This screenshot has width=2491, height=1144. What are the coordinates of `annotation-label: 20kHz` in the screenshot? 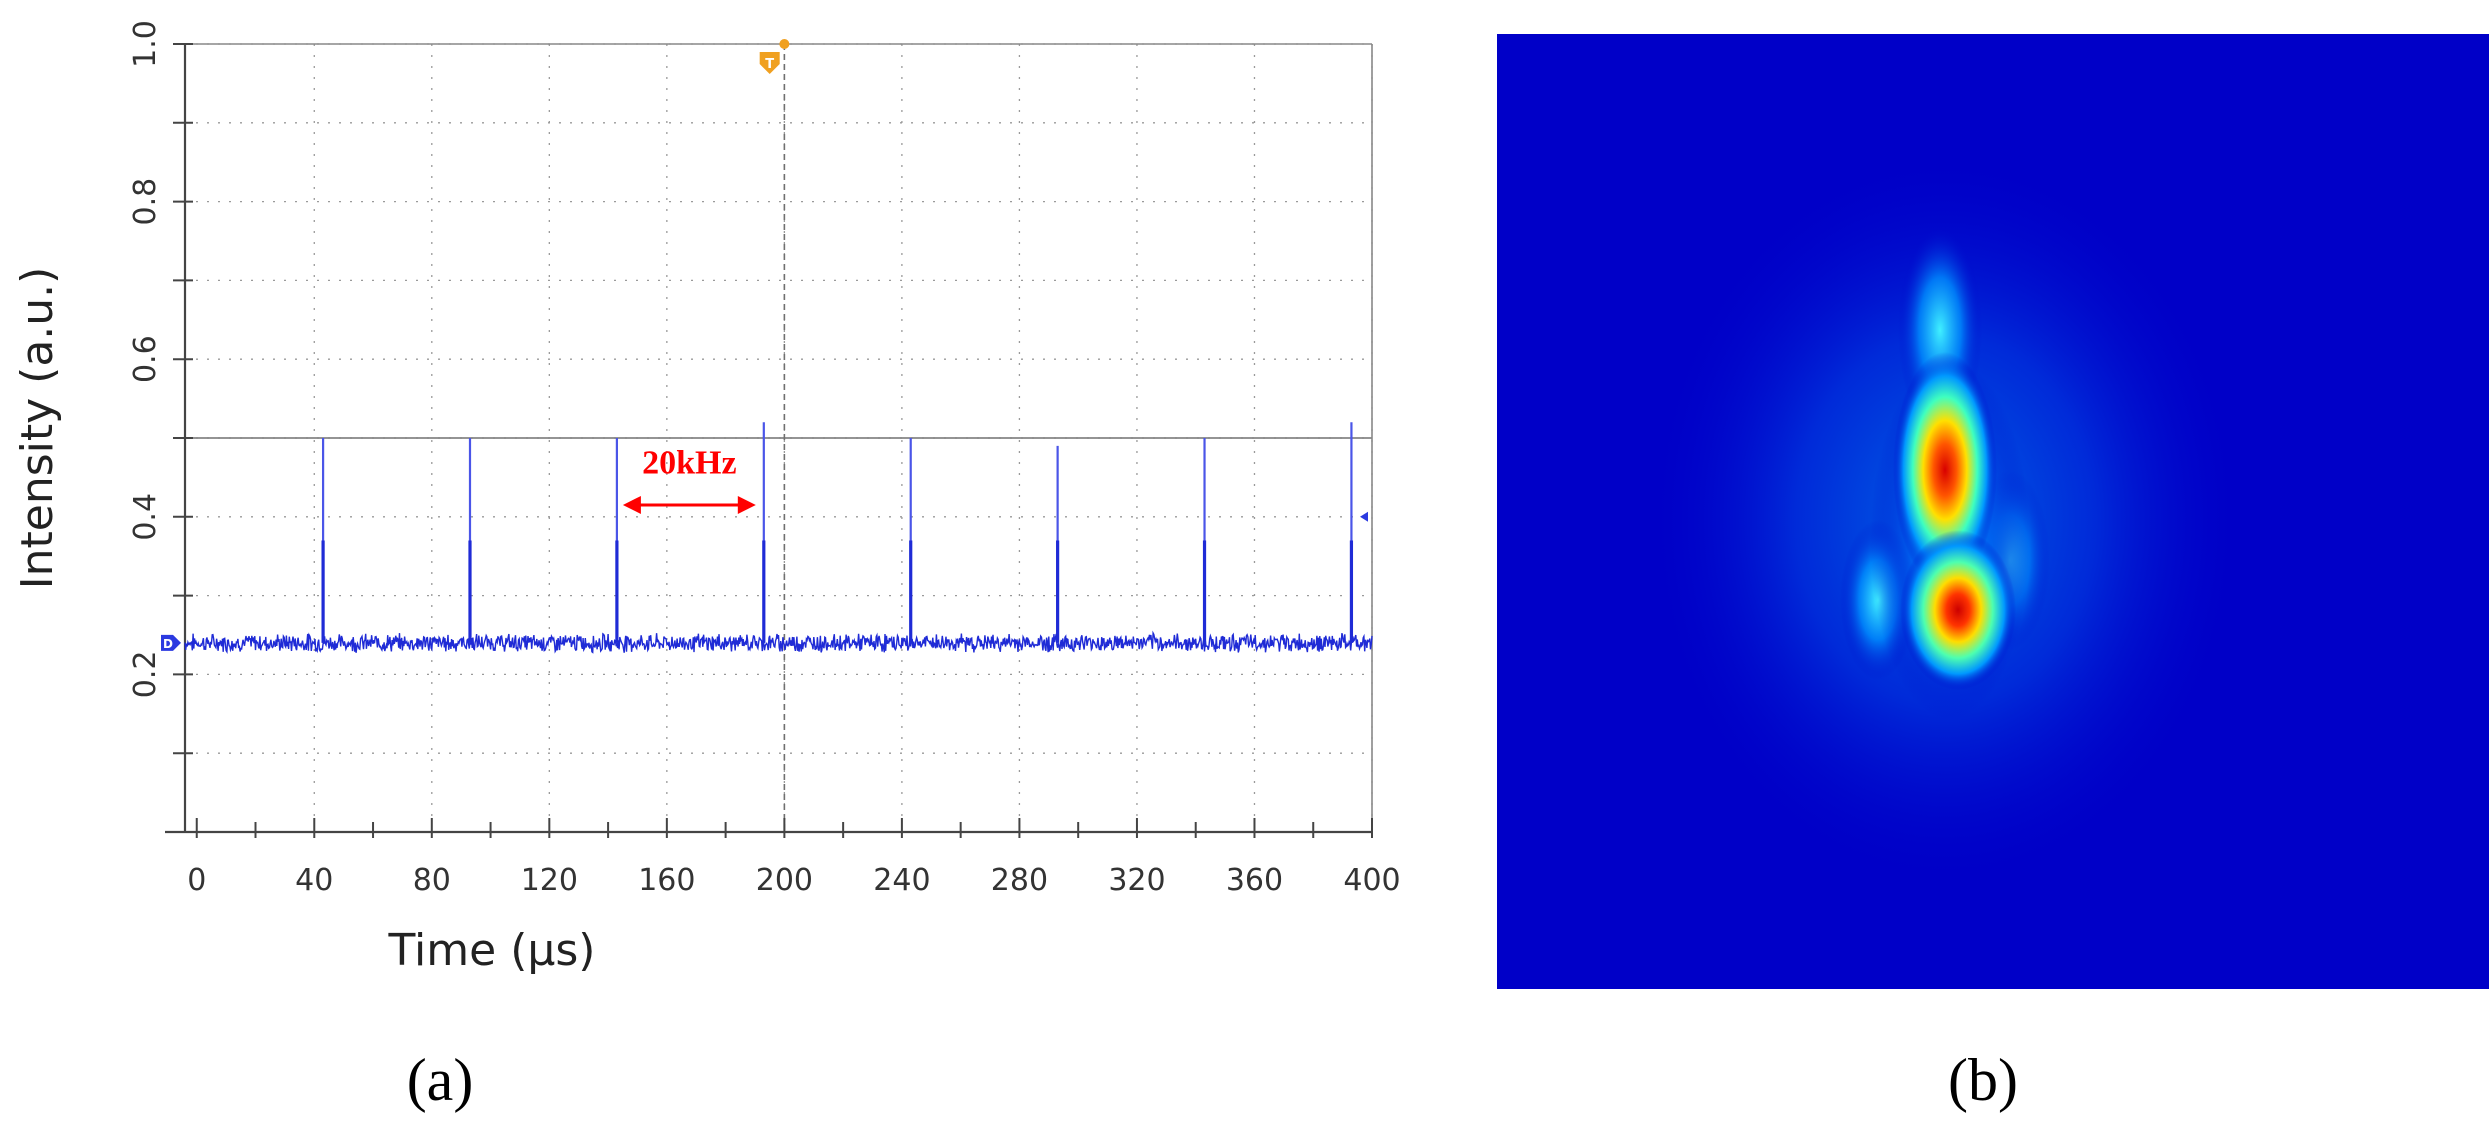 It's located at (689, 462).